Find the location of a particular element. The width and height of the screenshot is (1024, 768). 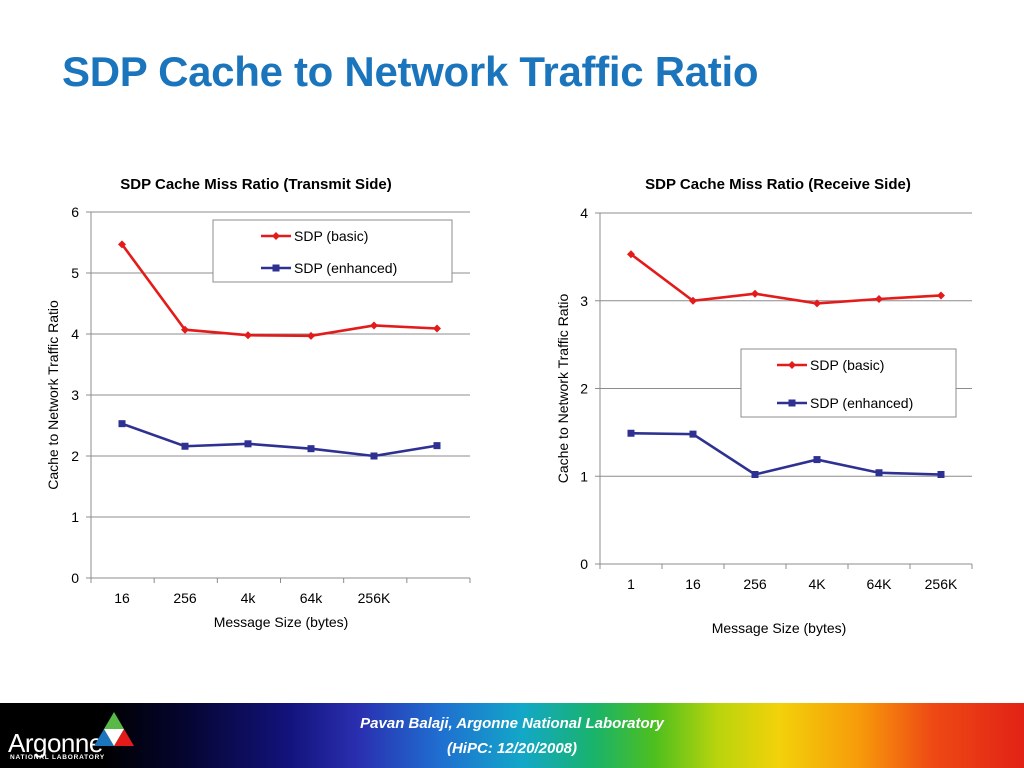

x-tick-label: 4k is located at coordinates (249, 598).